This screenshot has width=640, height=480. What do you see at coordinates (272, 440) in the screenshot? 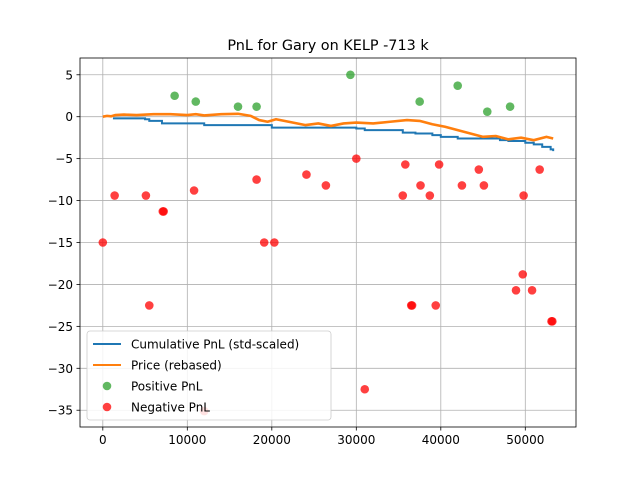
I see `x-tick-label: 20000` at bounding box center [272, 440].